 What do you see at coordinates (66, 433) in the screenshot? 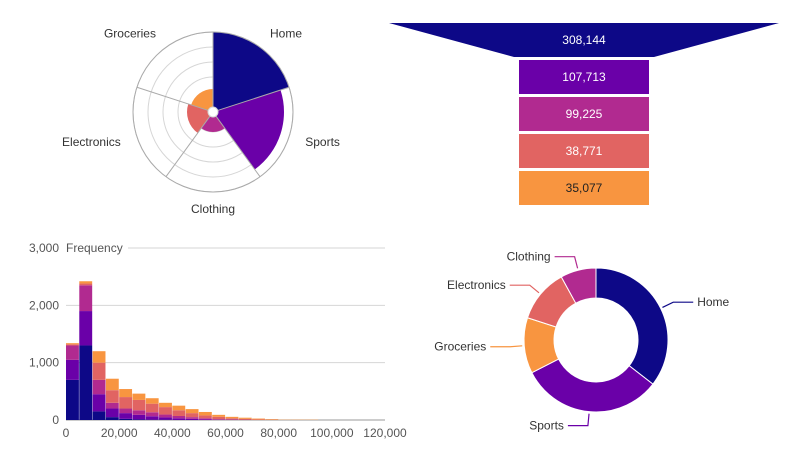
I see `hist-x-tick-label: 0` at bounding box center [66, 433].